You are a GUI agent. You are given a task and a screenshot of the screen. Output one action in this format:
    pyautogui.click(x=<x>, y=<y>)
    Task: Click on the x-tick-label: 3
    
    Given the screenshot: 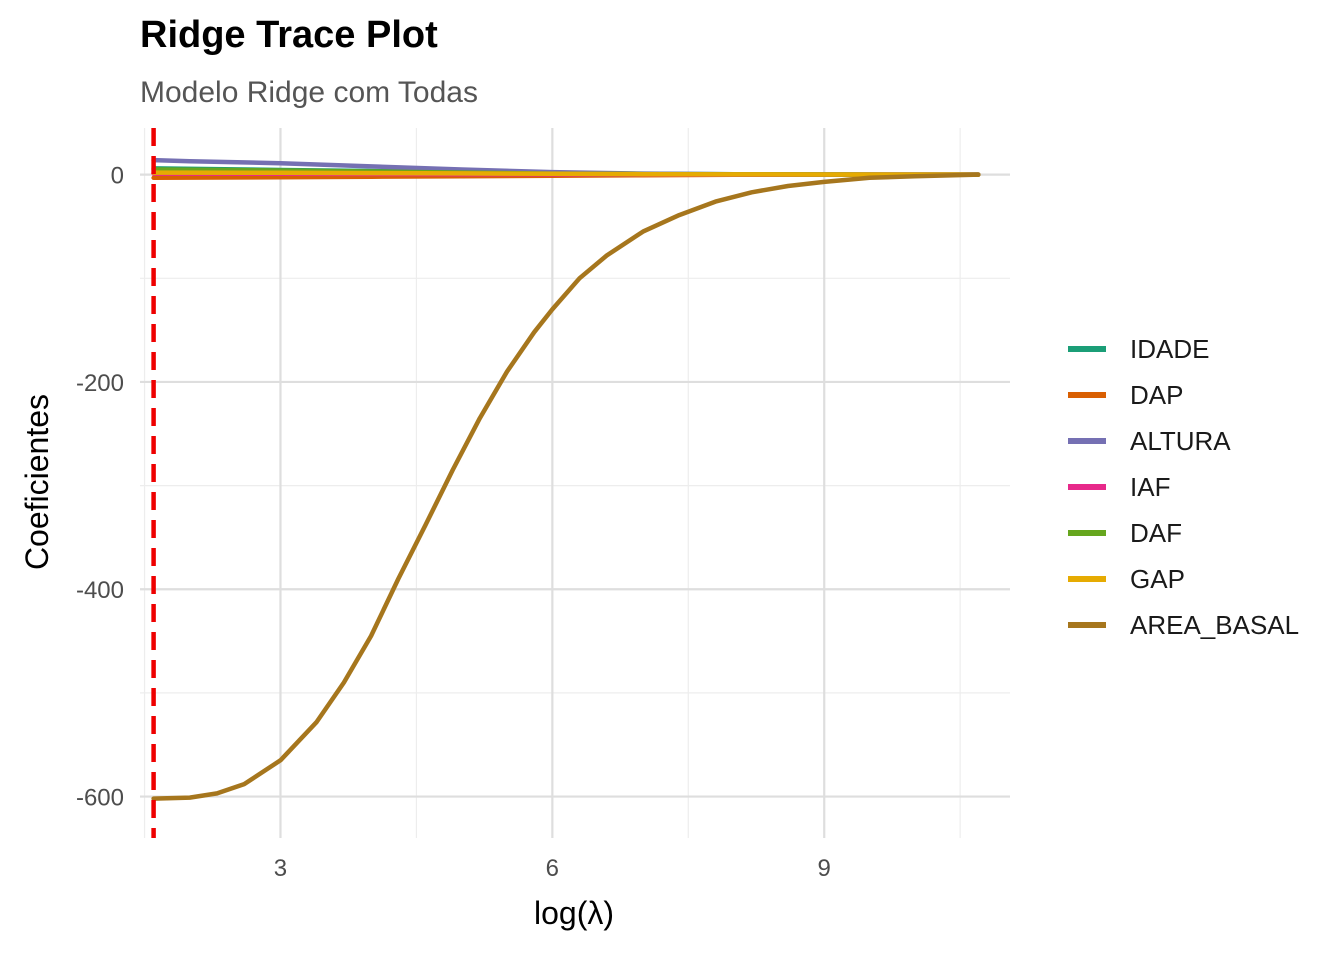 What is the action you would take?
    pyautogui.click(x=280, y=868)
    